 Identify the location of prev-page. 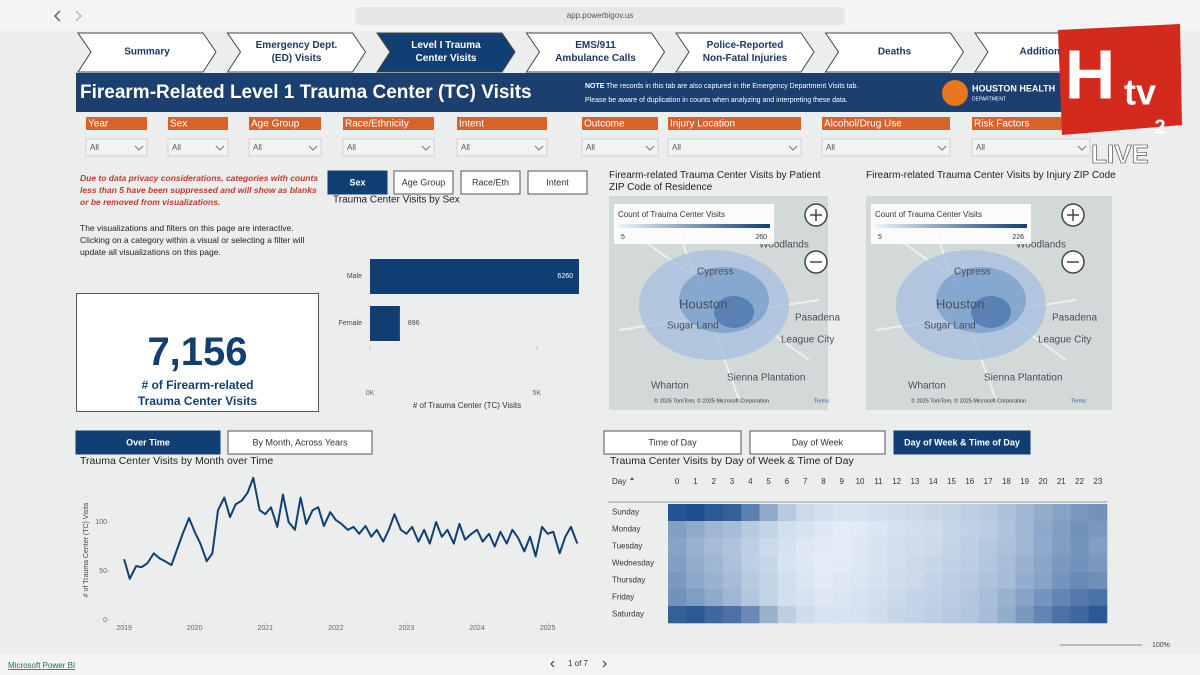
(552, 664).